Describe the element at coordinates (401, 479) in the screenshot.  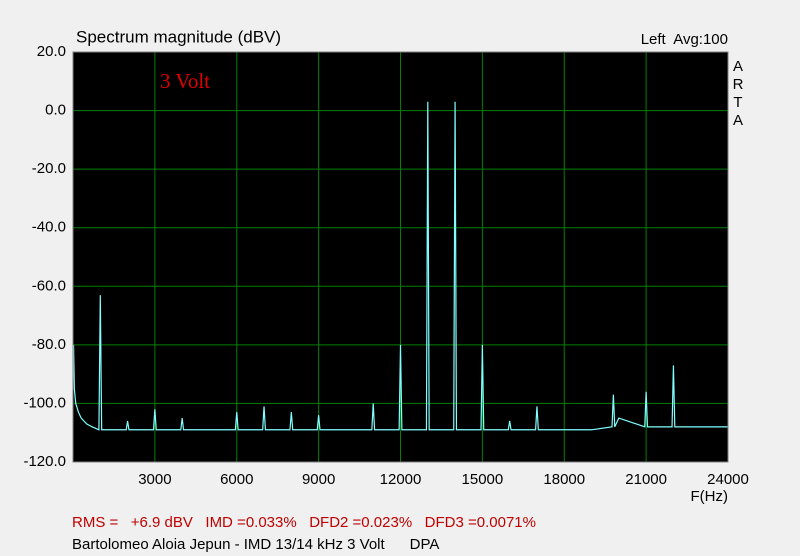
I see `x-tick-label: 12000` at that location.